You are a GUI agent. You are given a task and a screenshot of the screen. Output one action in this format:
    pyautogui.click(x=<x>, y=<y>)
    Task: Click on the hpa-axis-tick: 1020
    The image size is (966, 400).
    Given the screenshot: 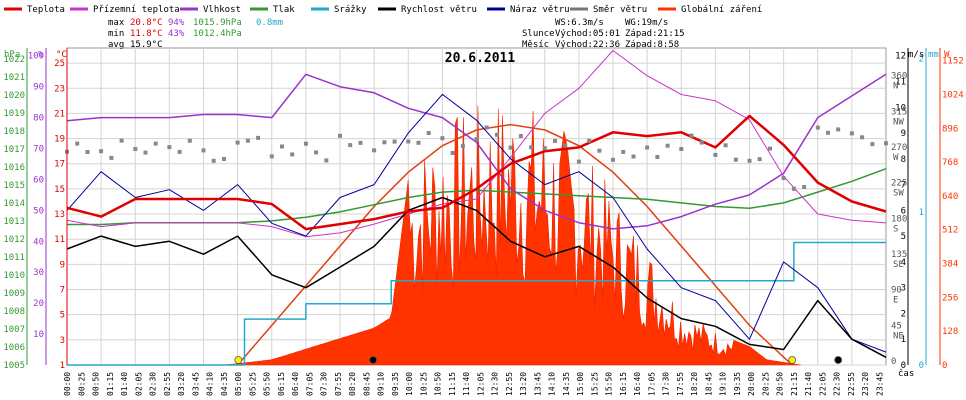 What is the action you would take?
    pyautogui.click(x=14, y=96)
    